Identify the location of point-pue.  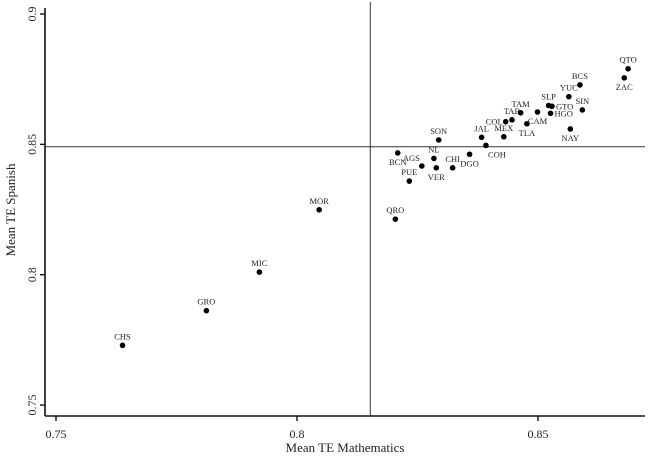
(409, 181).